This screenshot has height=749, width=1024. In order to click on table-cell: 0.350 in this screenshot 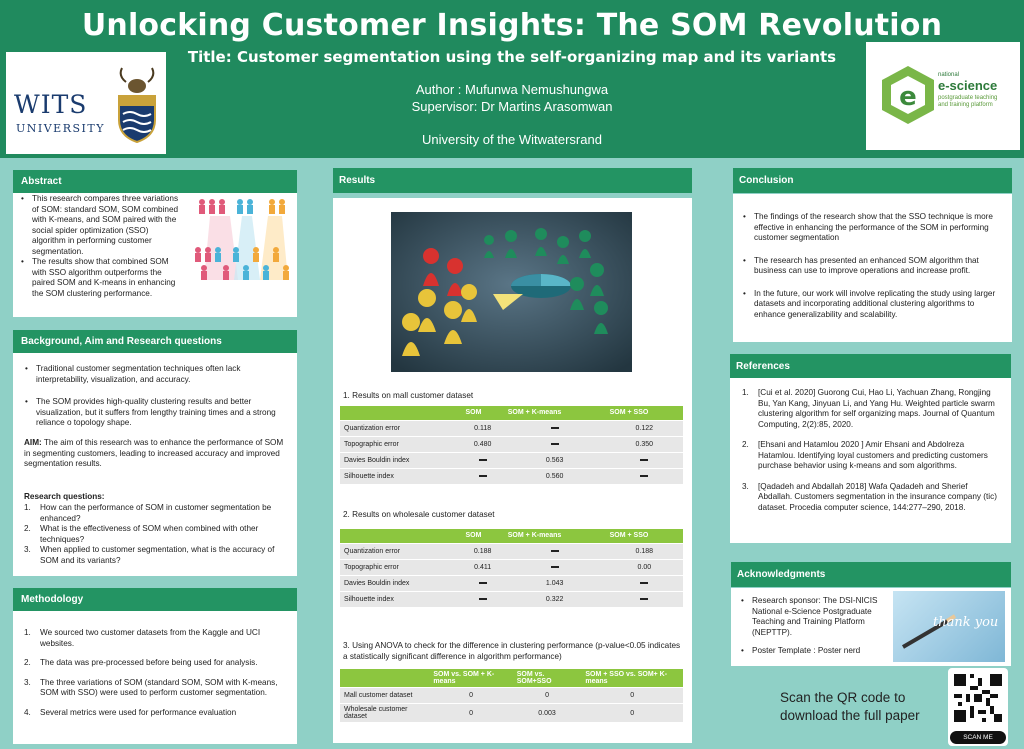, I will do `click(644, 443)`.